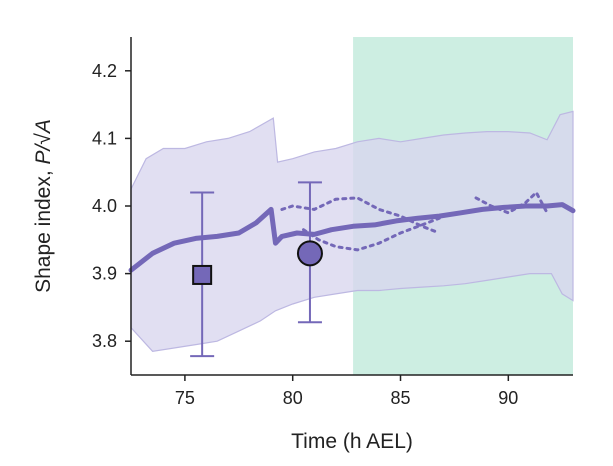 This screenshot has width=613, height=466. Describe the element at coordinates (104, 341) in the screenshot. I see `y-tick-label: 3.8` at that location.